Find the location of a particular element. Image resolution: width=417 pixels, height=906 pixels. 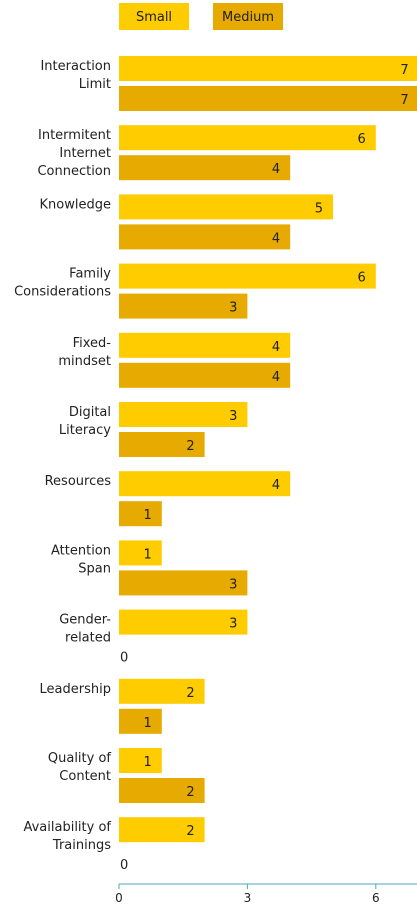

category-label: Gender-related is located at coordinates (85, 629).